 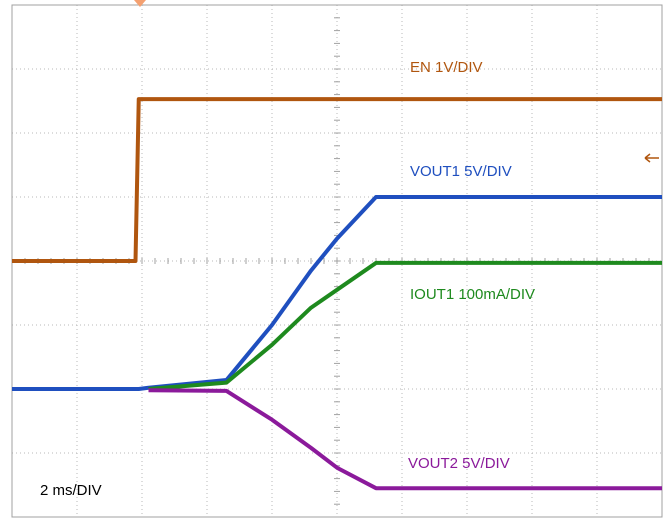 I want to click on trace-label: VOUT2 5V/DIV, so click(x=459, y=463).